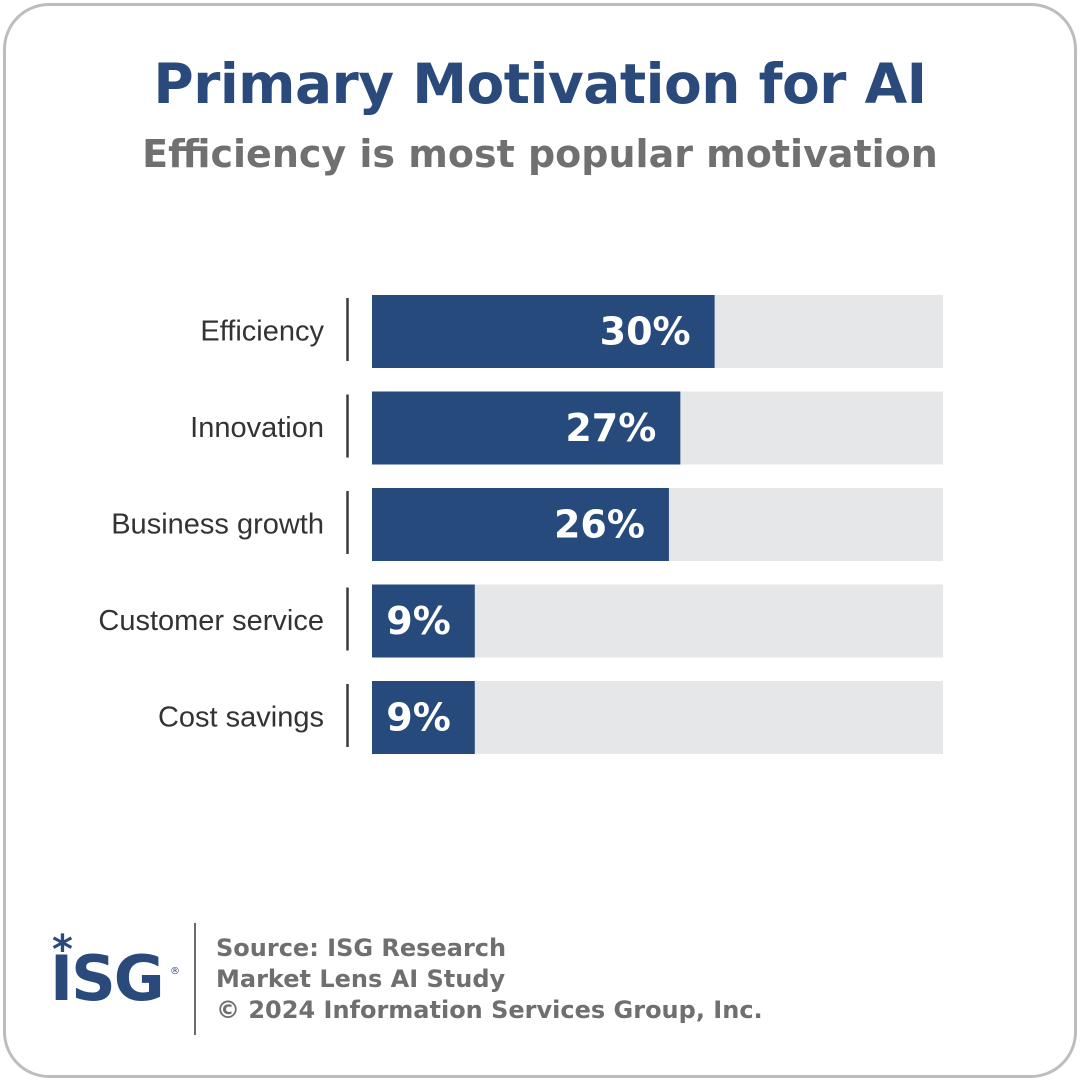  Describe the element at coordinates (195, 979) in the screenshot. I see `footer-divider` at that location.